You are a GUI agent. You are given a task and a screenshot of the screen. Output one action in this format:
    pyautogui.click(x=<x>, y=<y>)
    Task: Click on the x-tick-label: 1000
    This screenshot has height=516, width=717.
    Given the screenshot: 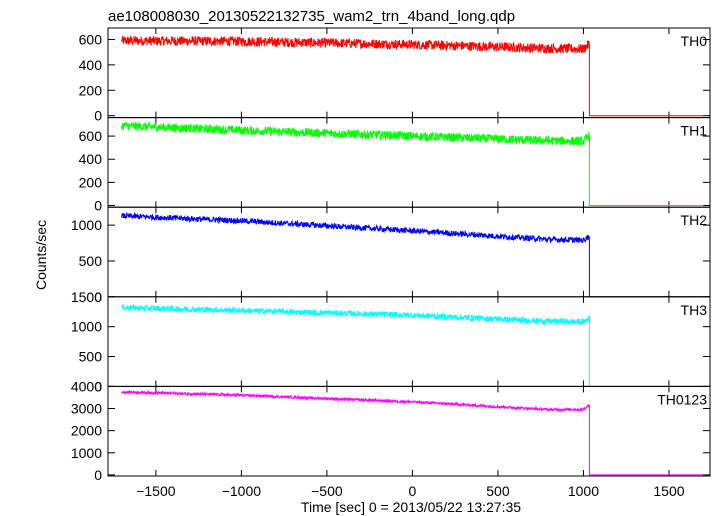 What is the action you would take?
    pyautogui.click(x=583, y=491)
    